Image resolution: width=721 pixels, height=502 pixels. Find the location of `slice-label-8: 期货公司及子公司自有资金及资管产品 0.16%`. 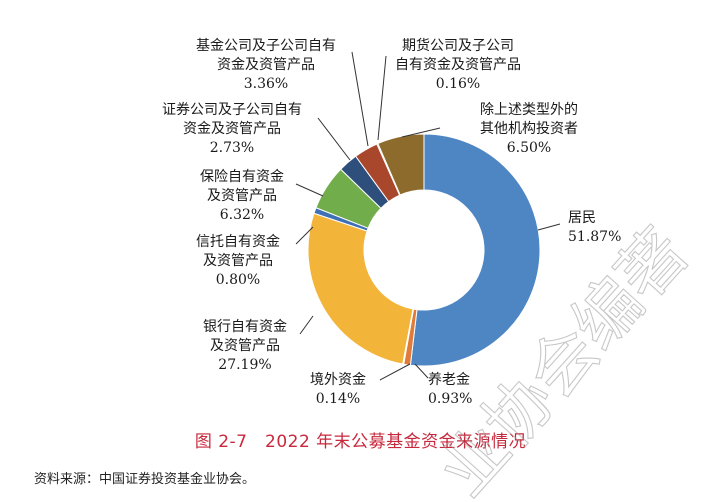

slice-label-8: 期货公司及子公司自有资金及资管产品 0.16% is located at coordinates (458, 64).